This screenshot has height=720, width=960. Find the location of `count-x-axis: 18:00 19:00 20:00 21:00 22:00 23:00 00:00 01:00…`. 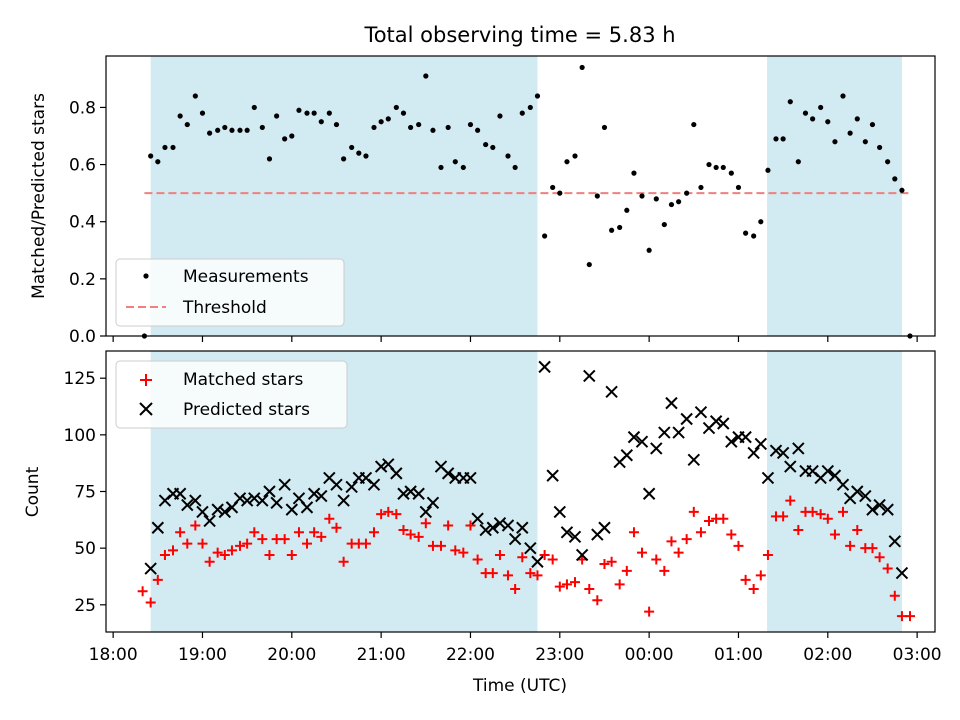

count-x-axis: 18:00 19:00 20:00 21:00 22:00 23:00 00:00 01:00… is located at coordinates (515, 648).